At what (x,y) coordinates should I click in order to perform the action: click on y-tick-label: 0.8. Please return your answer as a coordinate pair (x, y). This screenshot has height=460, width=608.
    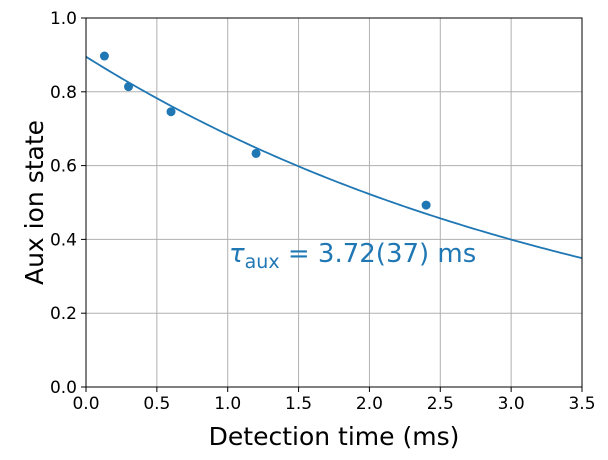
    Looking at the image, I should click on (63, 93).